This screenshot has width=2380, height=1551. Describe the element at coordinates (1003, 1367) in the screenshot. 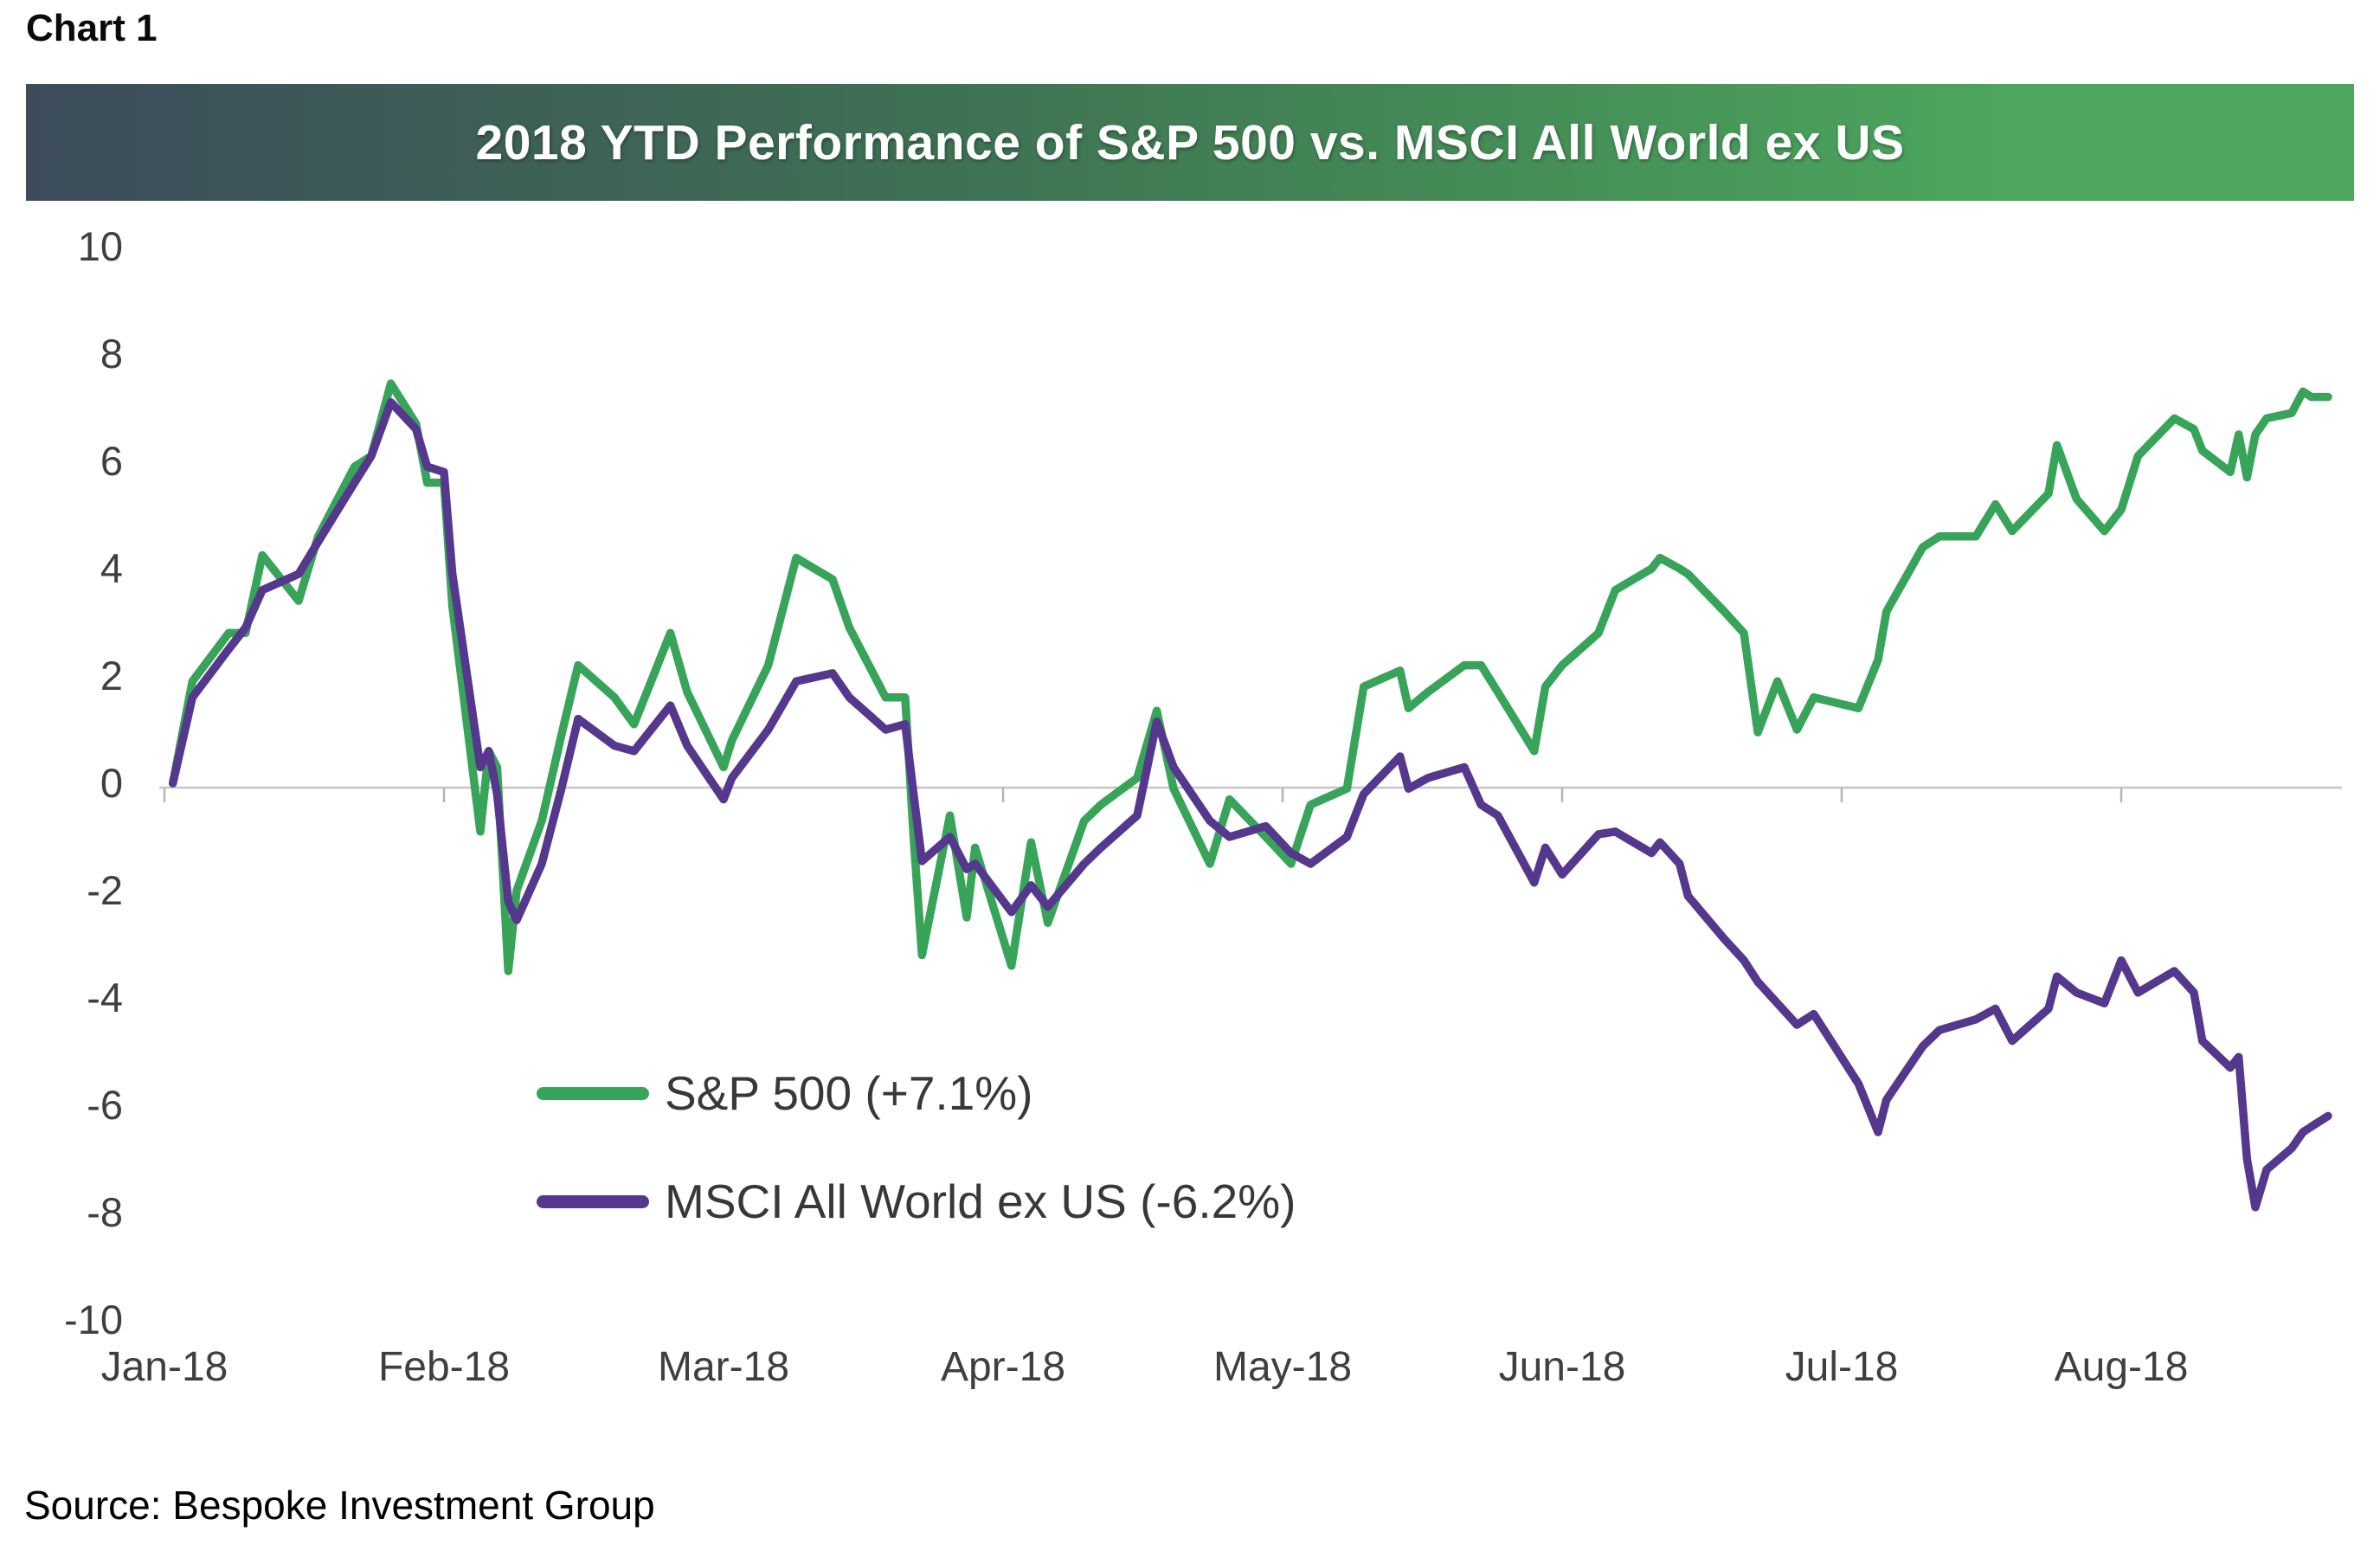

I see `x-tick-label: Apr-18` at that location.